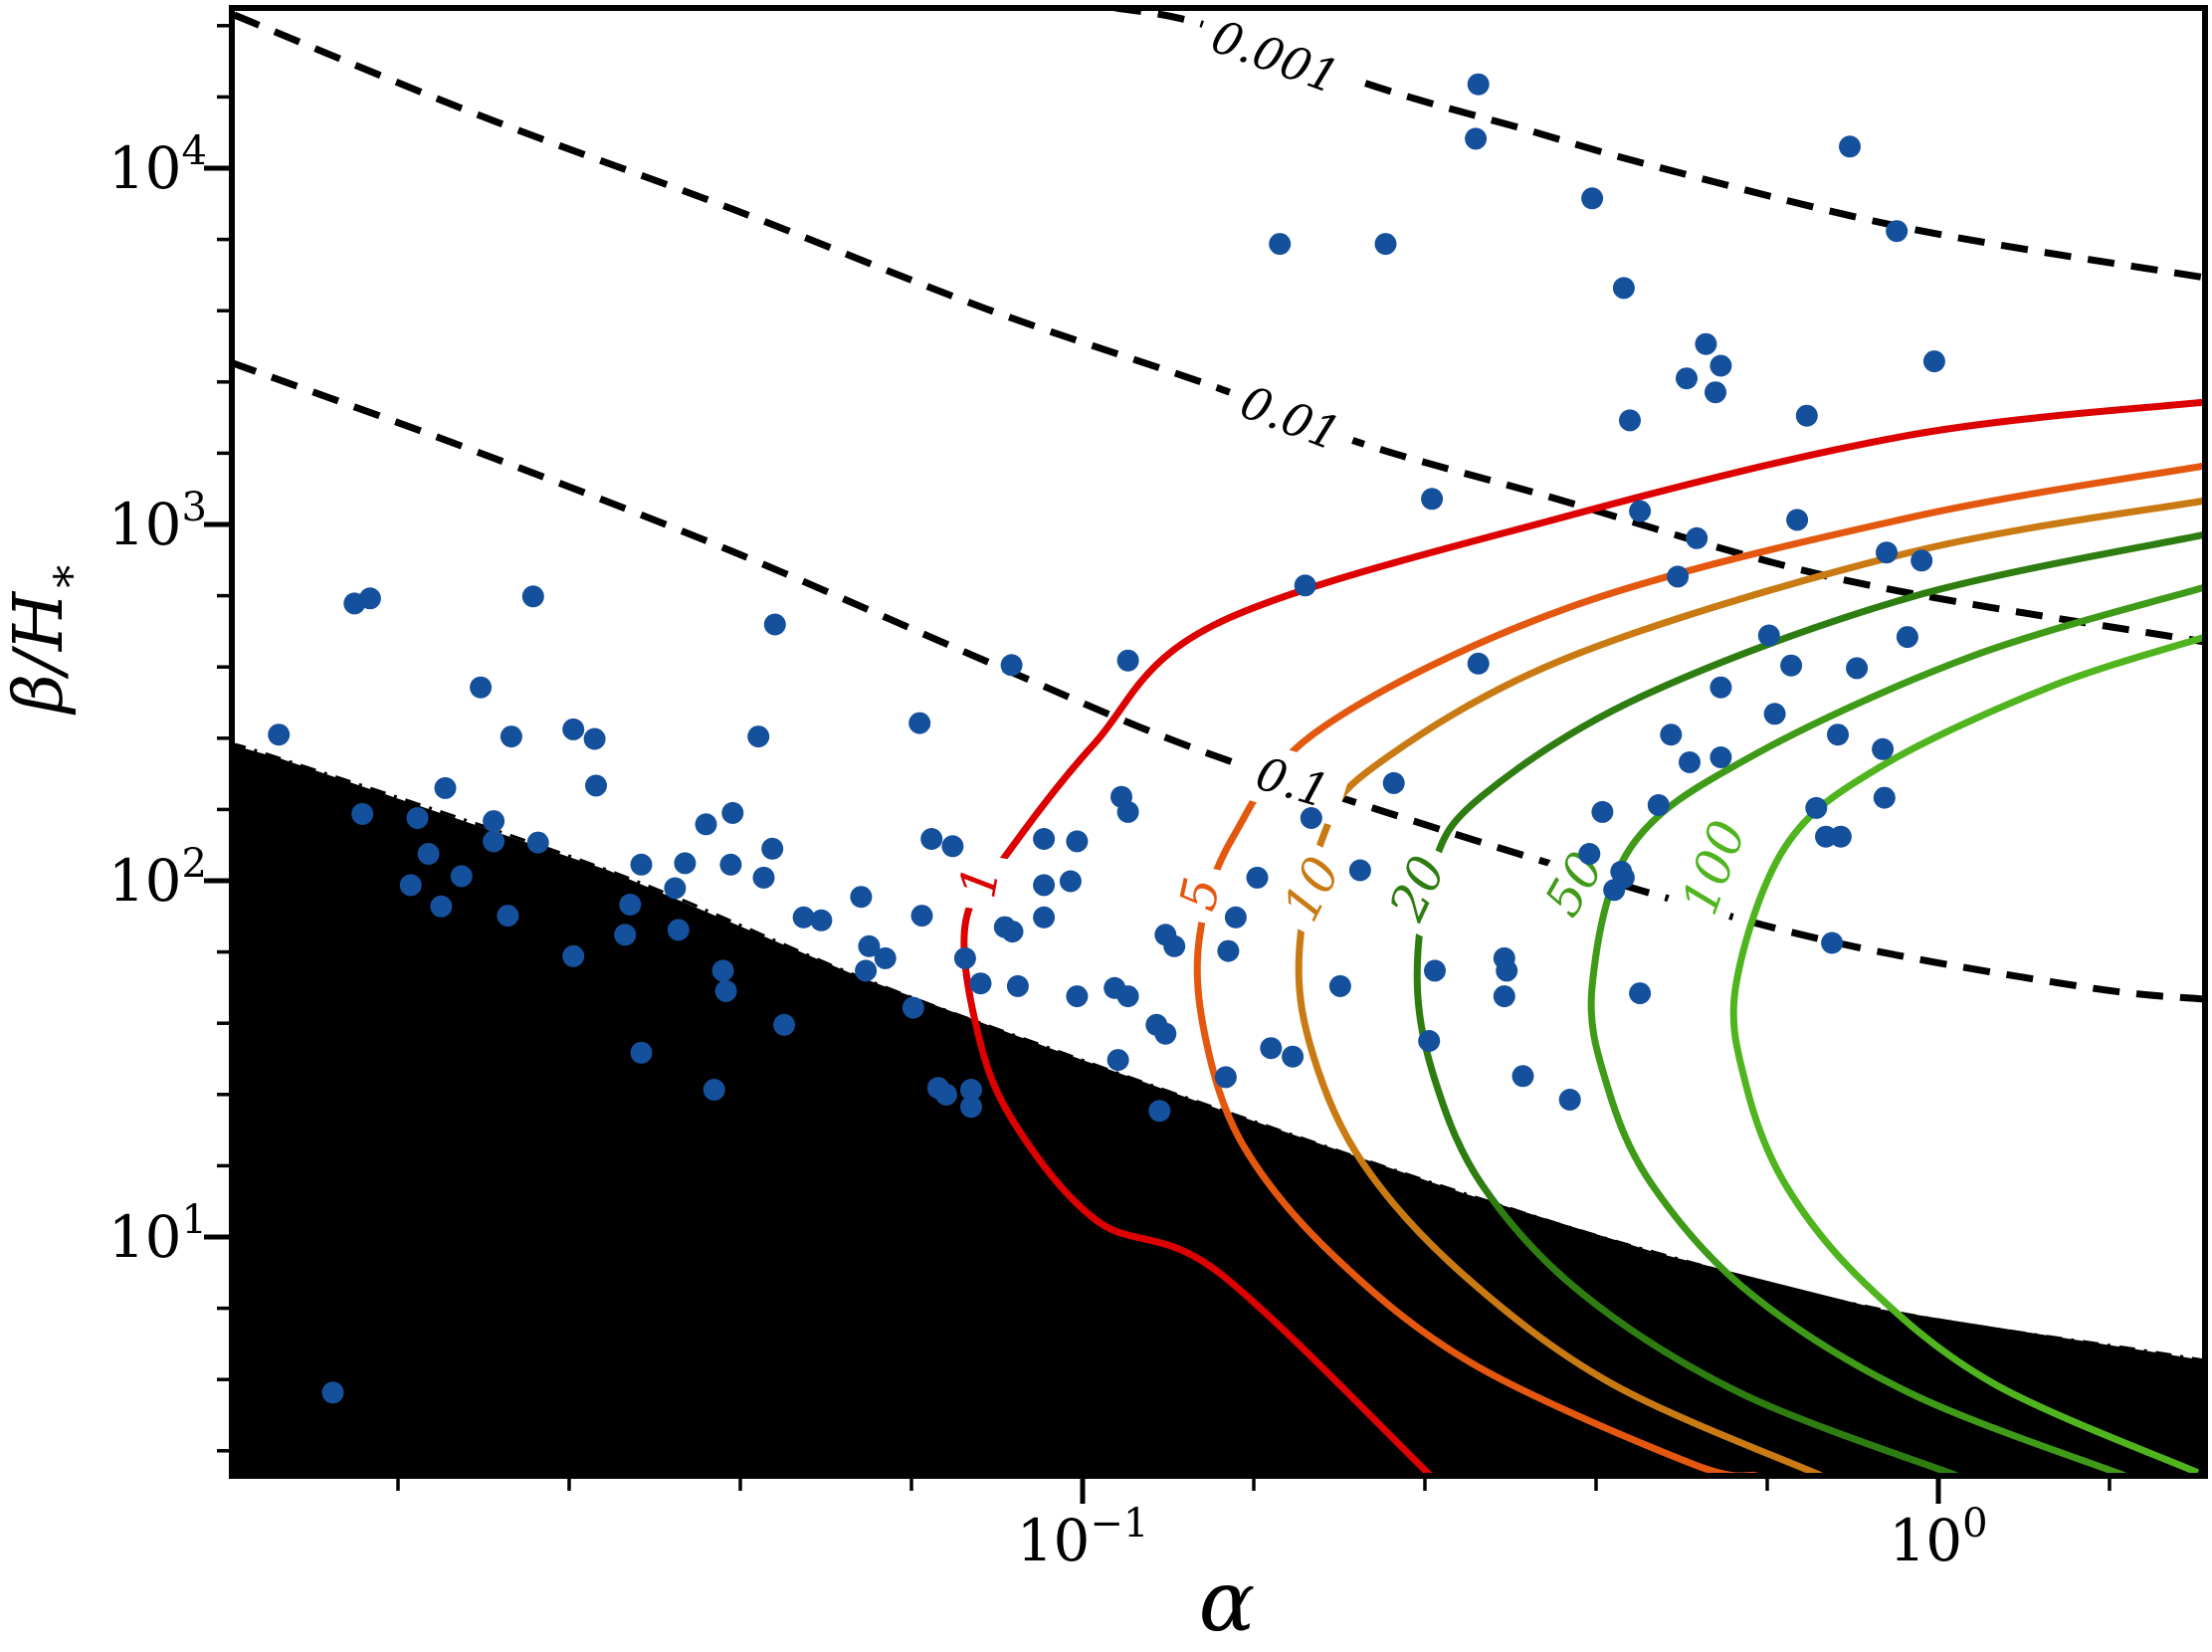 The width and height of the screenshot is (2212, 1652). What do you see at coordinates (1659, 145) in the screenshot?
I see `dashed-contour-0.001` at bounding box center [1659, 145].